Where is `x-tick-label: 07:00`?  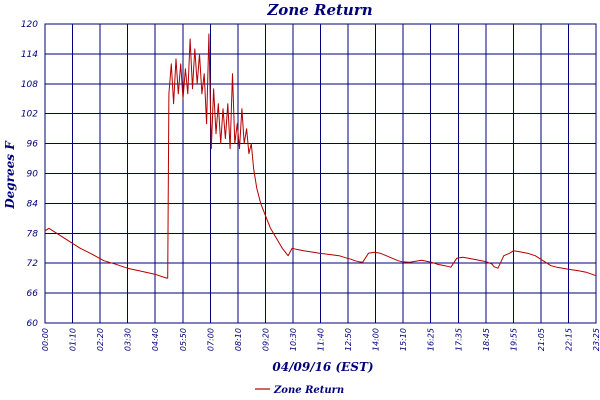
x-tick-label: 07:00 is located at coordinates (210, 339).